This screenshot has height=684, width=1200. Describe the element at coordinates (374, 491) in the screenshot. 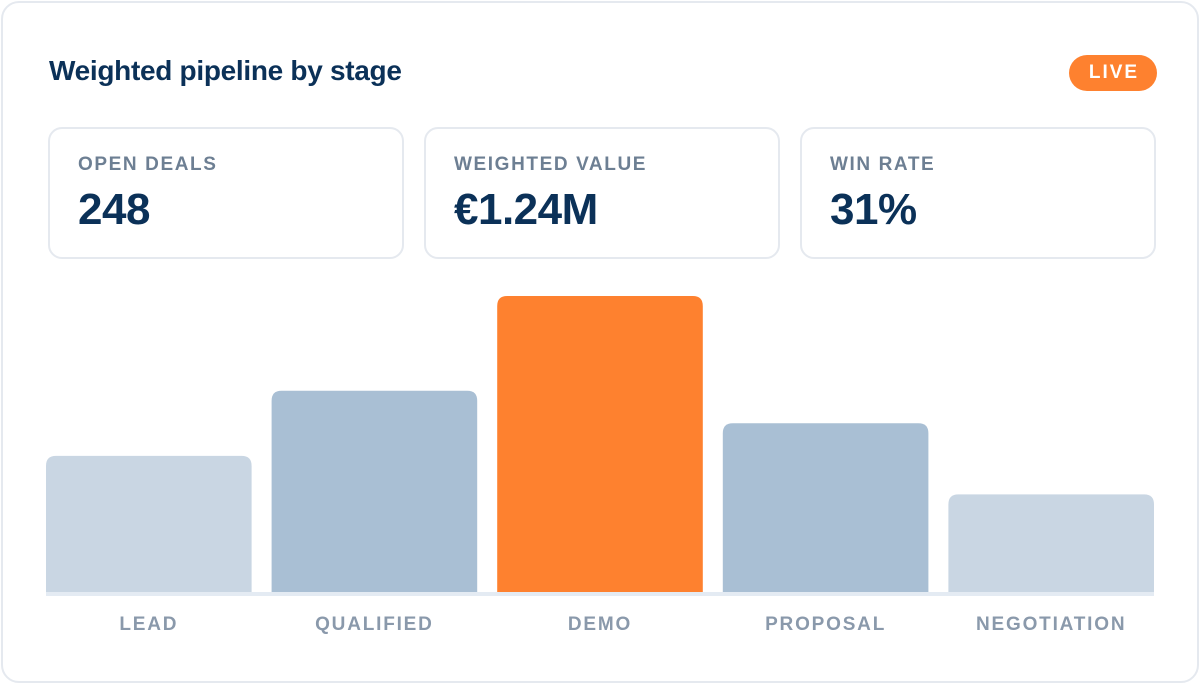

I see `bar-qualified` at that location.